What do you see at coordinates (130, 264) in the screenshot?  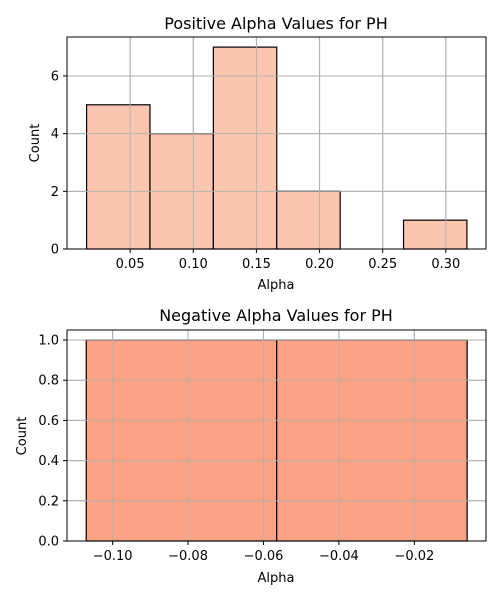 I see `x-tick-label: 0.05` at bounding box center [130, 264].